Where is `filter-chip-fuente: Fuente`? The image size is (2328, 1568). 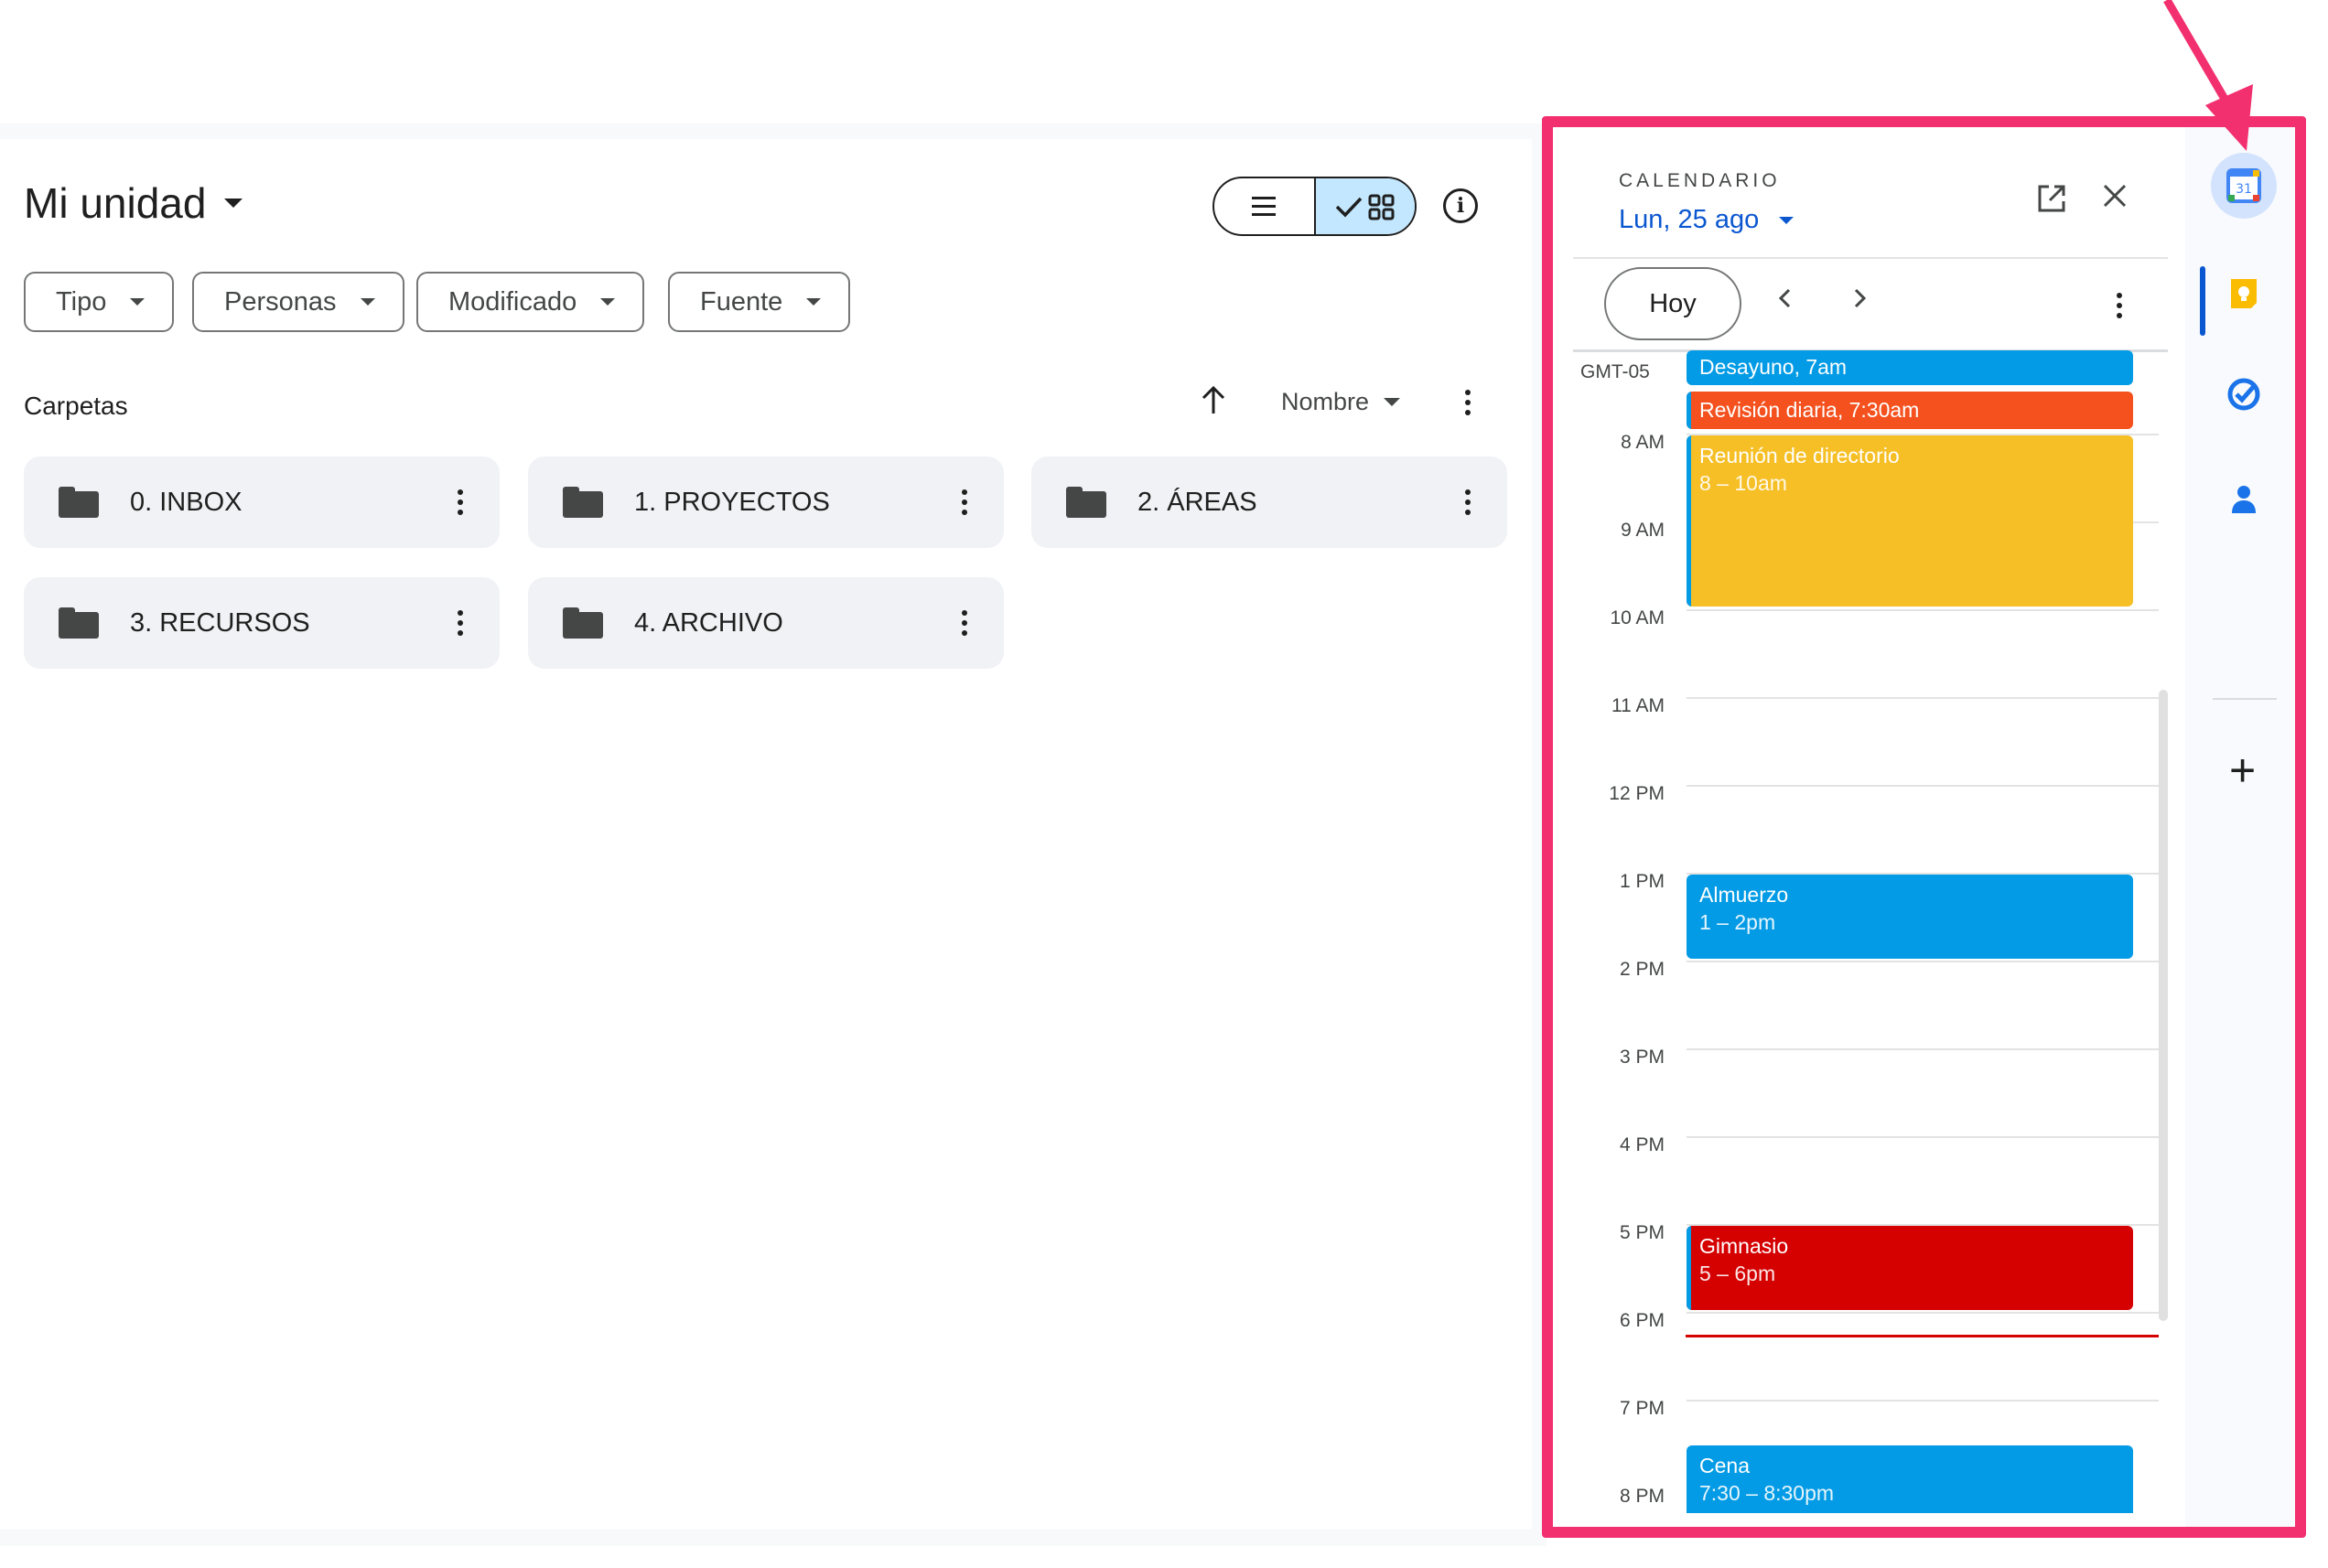 filter-chip-fuente: Fuente is located at coordinates (759, 302).